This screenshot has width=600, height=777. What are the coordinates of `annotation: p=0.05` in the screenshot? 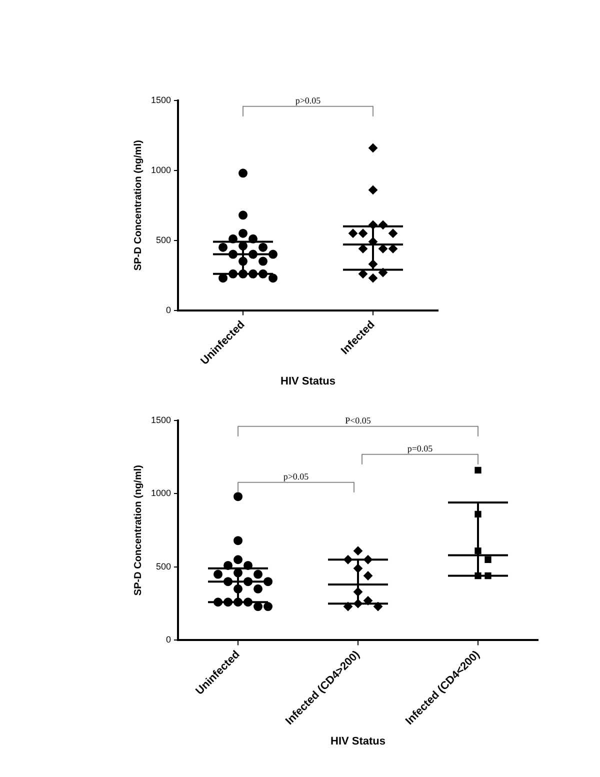 It's located at (420, 448).